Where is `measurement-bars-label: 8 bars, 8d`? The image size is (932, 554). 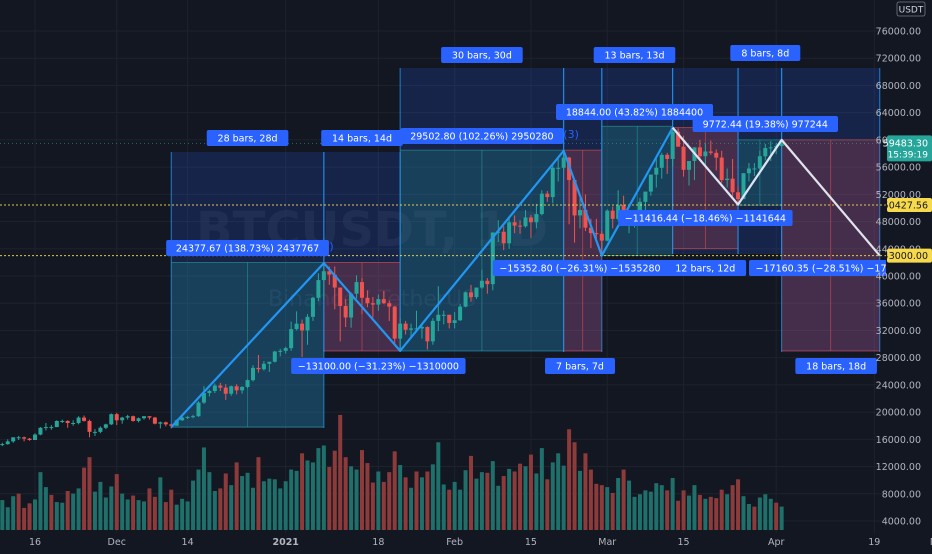
measurement-bars-label: 8 bars, 8d is located at coordinates (765, 54).